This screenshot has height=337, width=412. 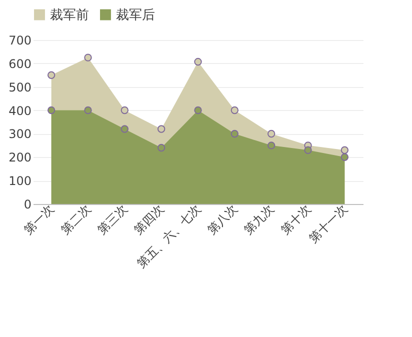 I want to click on y-tick-label: 0, so click(x=28, y=205).